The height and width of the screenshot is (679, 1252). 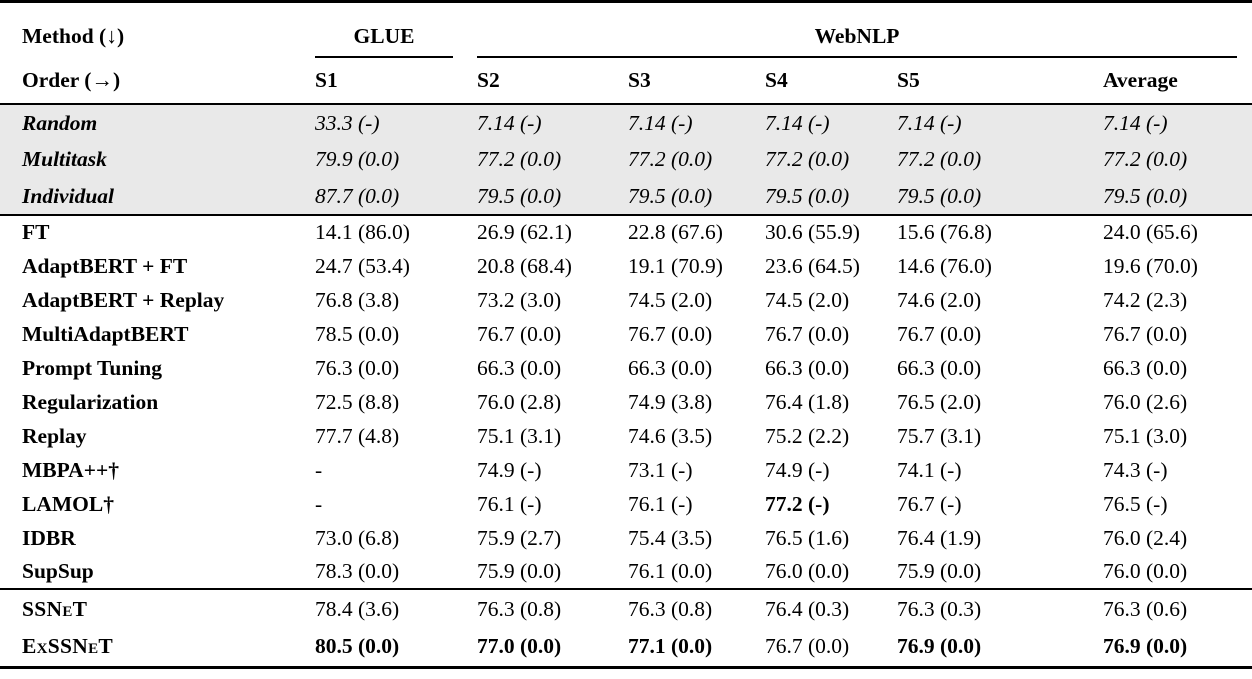 I want to click on column-header-s5: S5, so click(x=1000, y=81).